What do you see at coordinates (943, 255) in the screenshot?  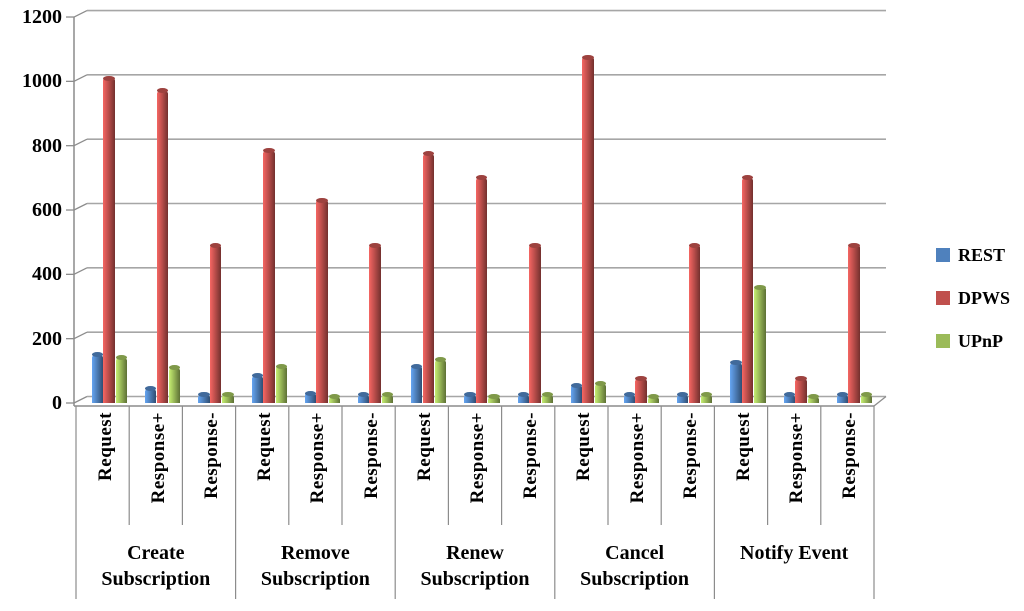 I see `rest-legend-swatch` at bounding box center [943, 255].